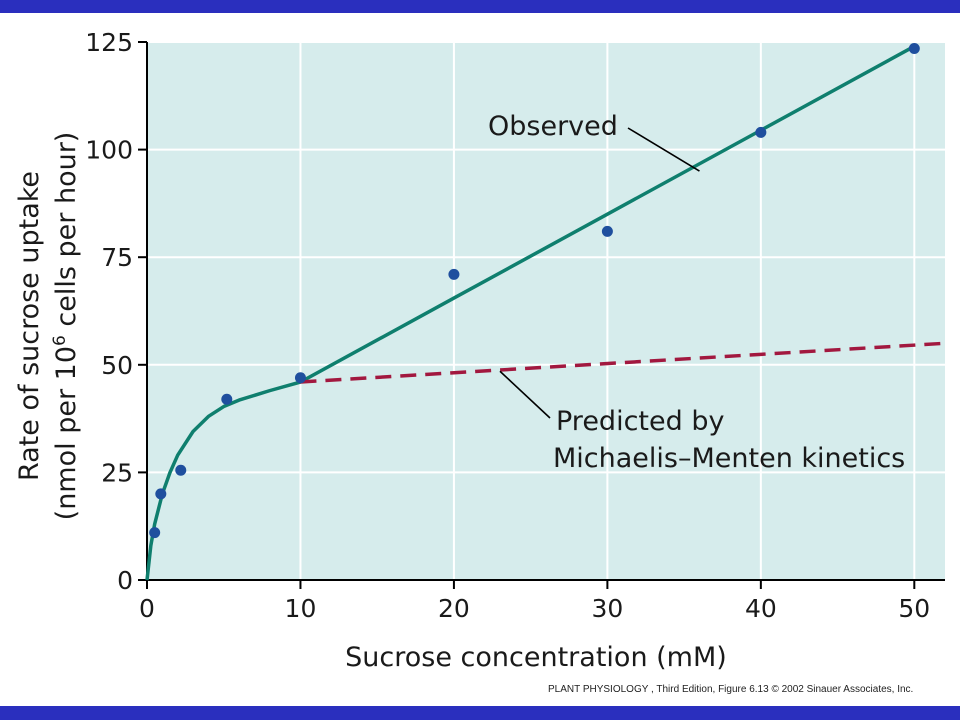 The height and width of the screenshot is (720, 960). I want to click on y-tick-label-25: 25, so click(117, 472).